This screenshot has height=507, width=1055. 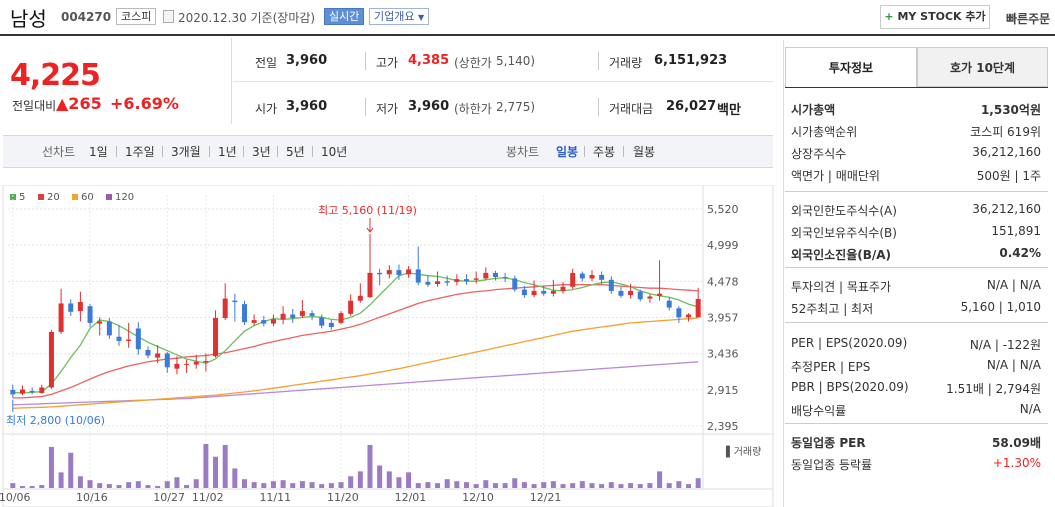 What do you see at coordinates (941, 16) in the screenshot?
I see `add-mystock-label: MY STOCK 추가` at bounding box center [941, 16].